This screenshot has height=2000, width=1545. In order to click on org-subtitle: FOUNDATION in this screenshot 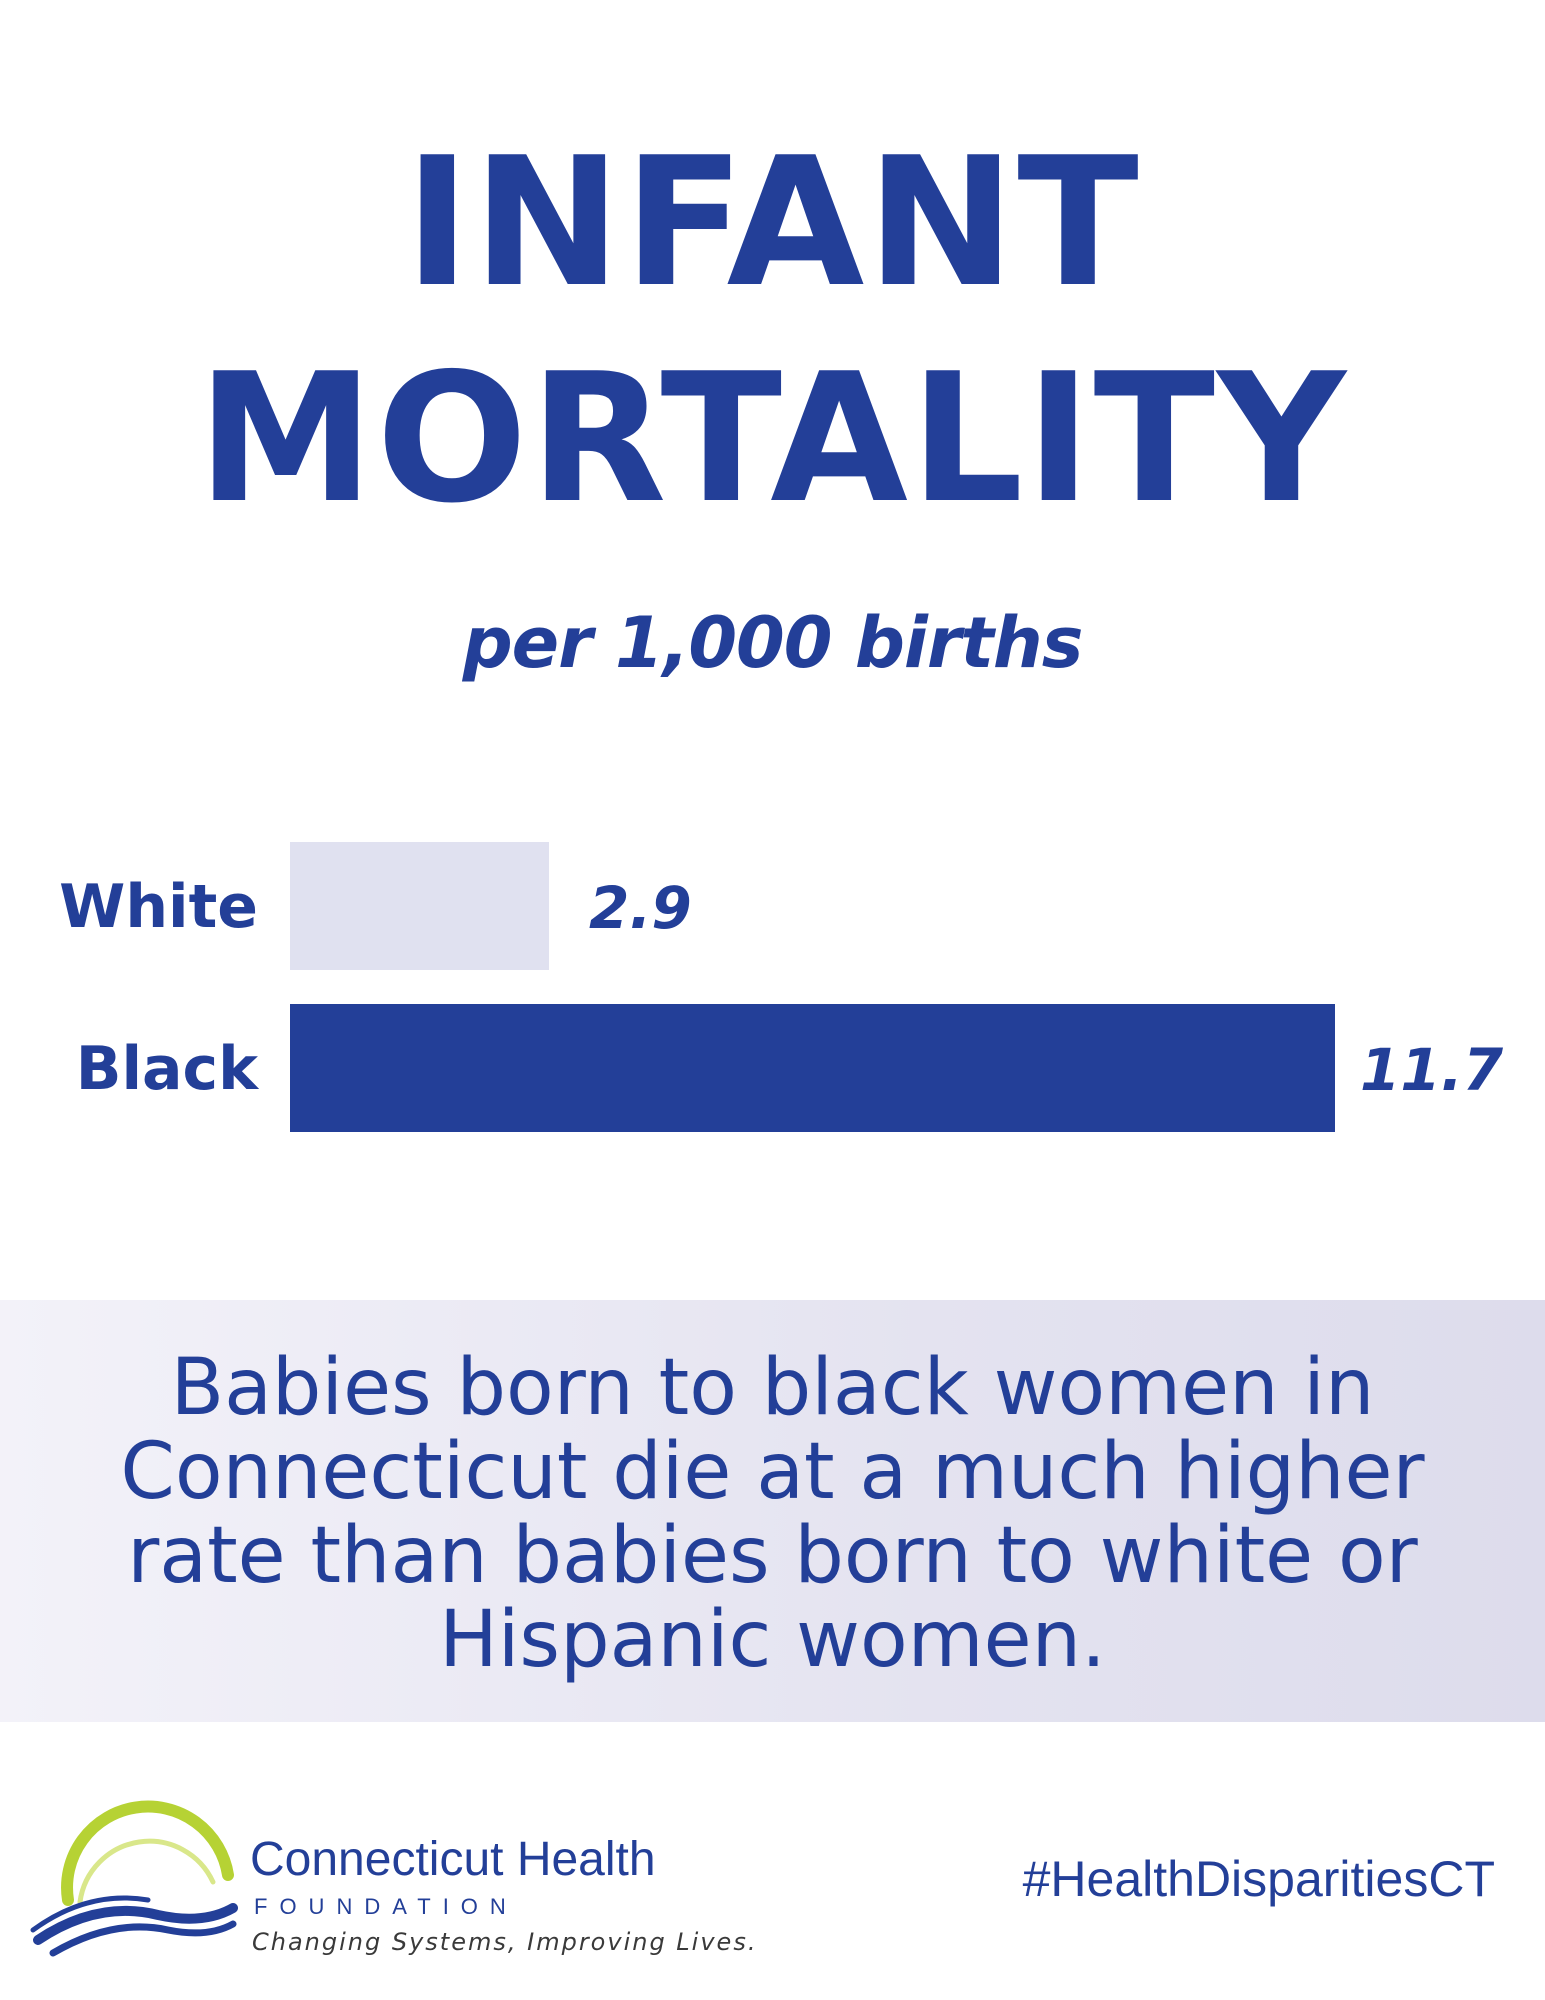, I will do `click(386, 1906)`.